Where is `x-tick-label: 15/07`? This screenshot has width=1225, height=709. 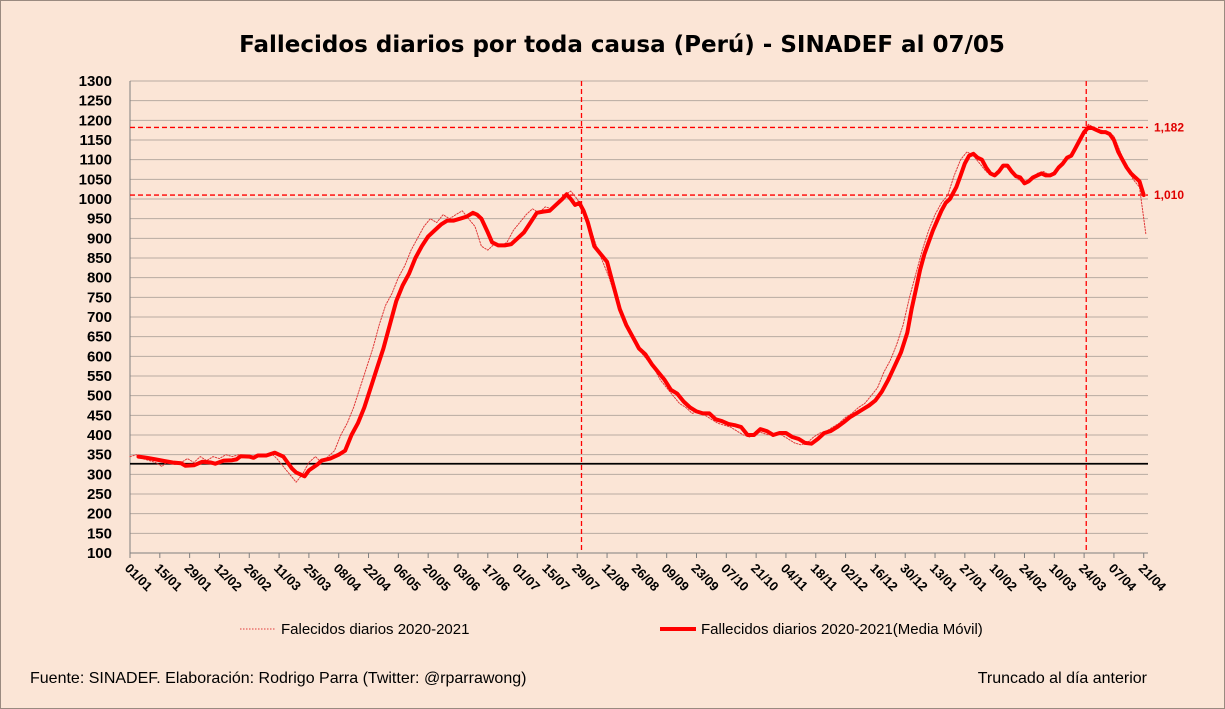 x-tick-label: 15/07 is located at coordinates (556, 578).